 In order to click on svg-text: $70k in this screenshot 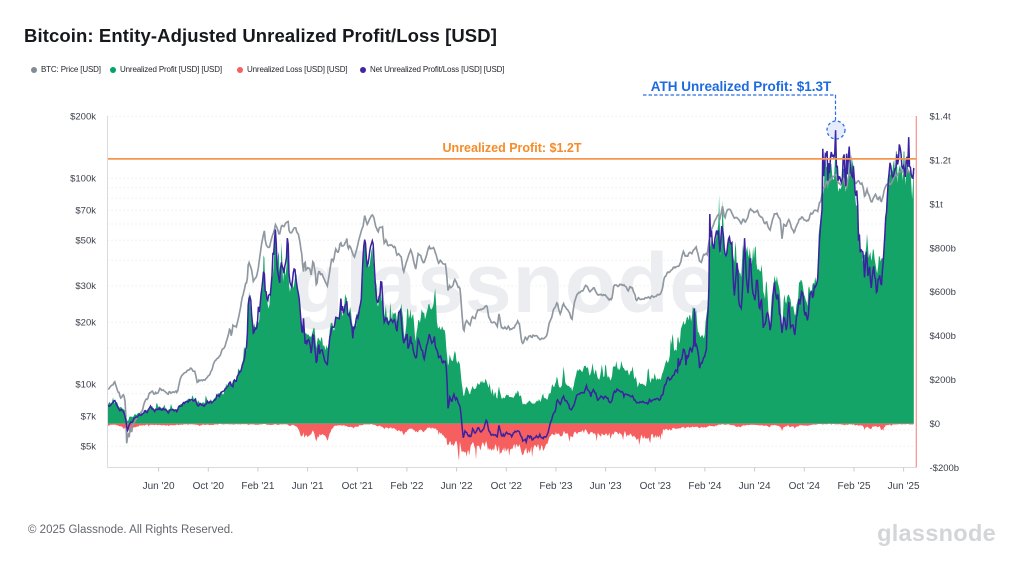, I will do `click(85, 211)`.